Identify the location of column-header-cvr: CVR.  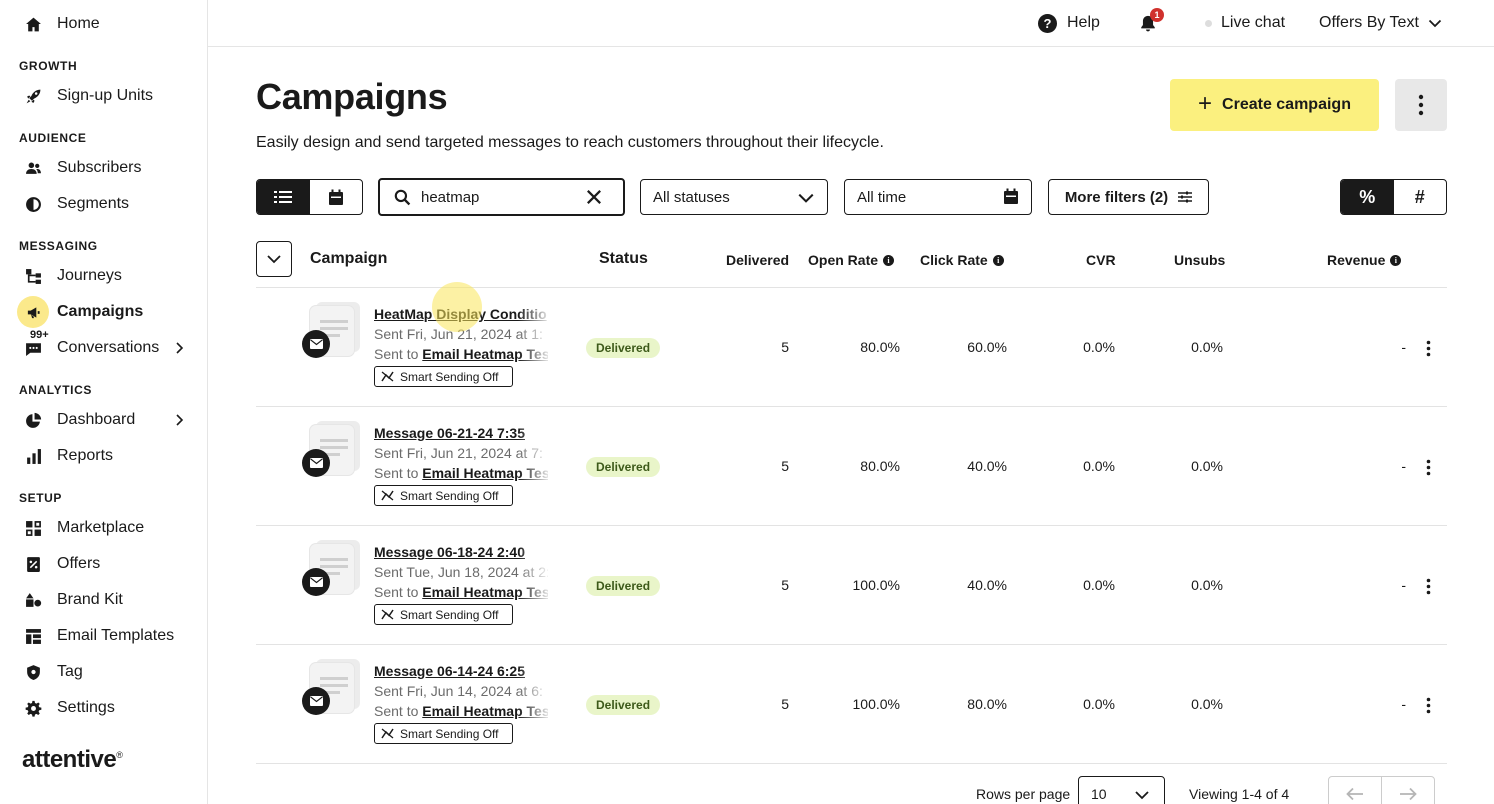
(1101, 260).